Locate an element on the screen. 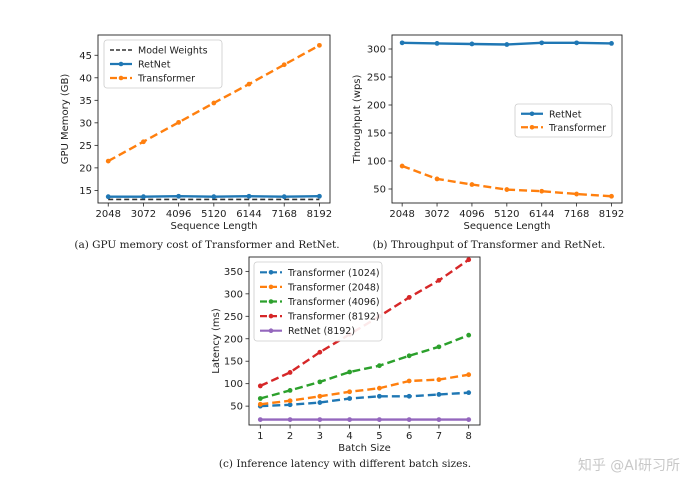  legend-label: Transformer (1024) is located at coordinates (333, 273).